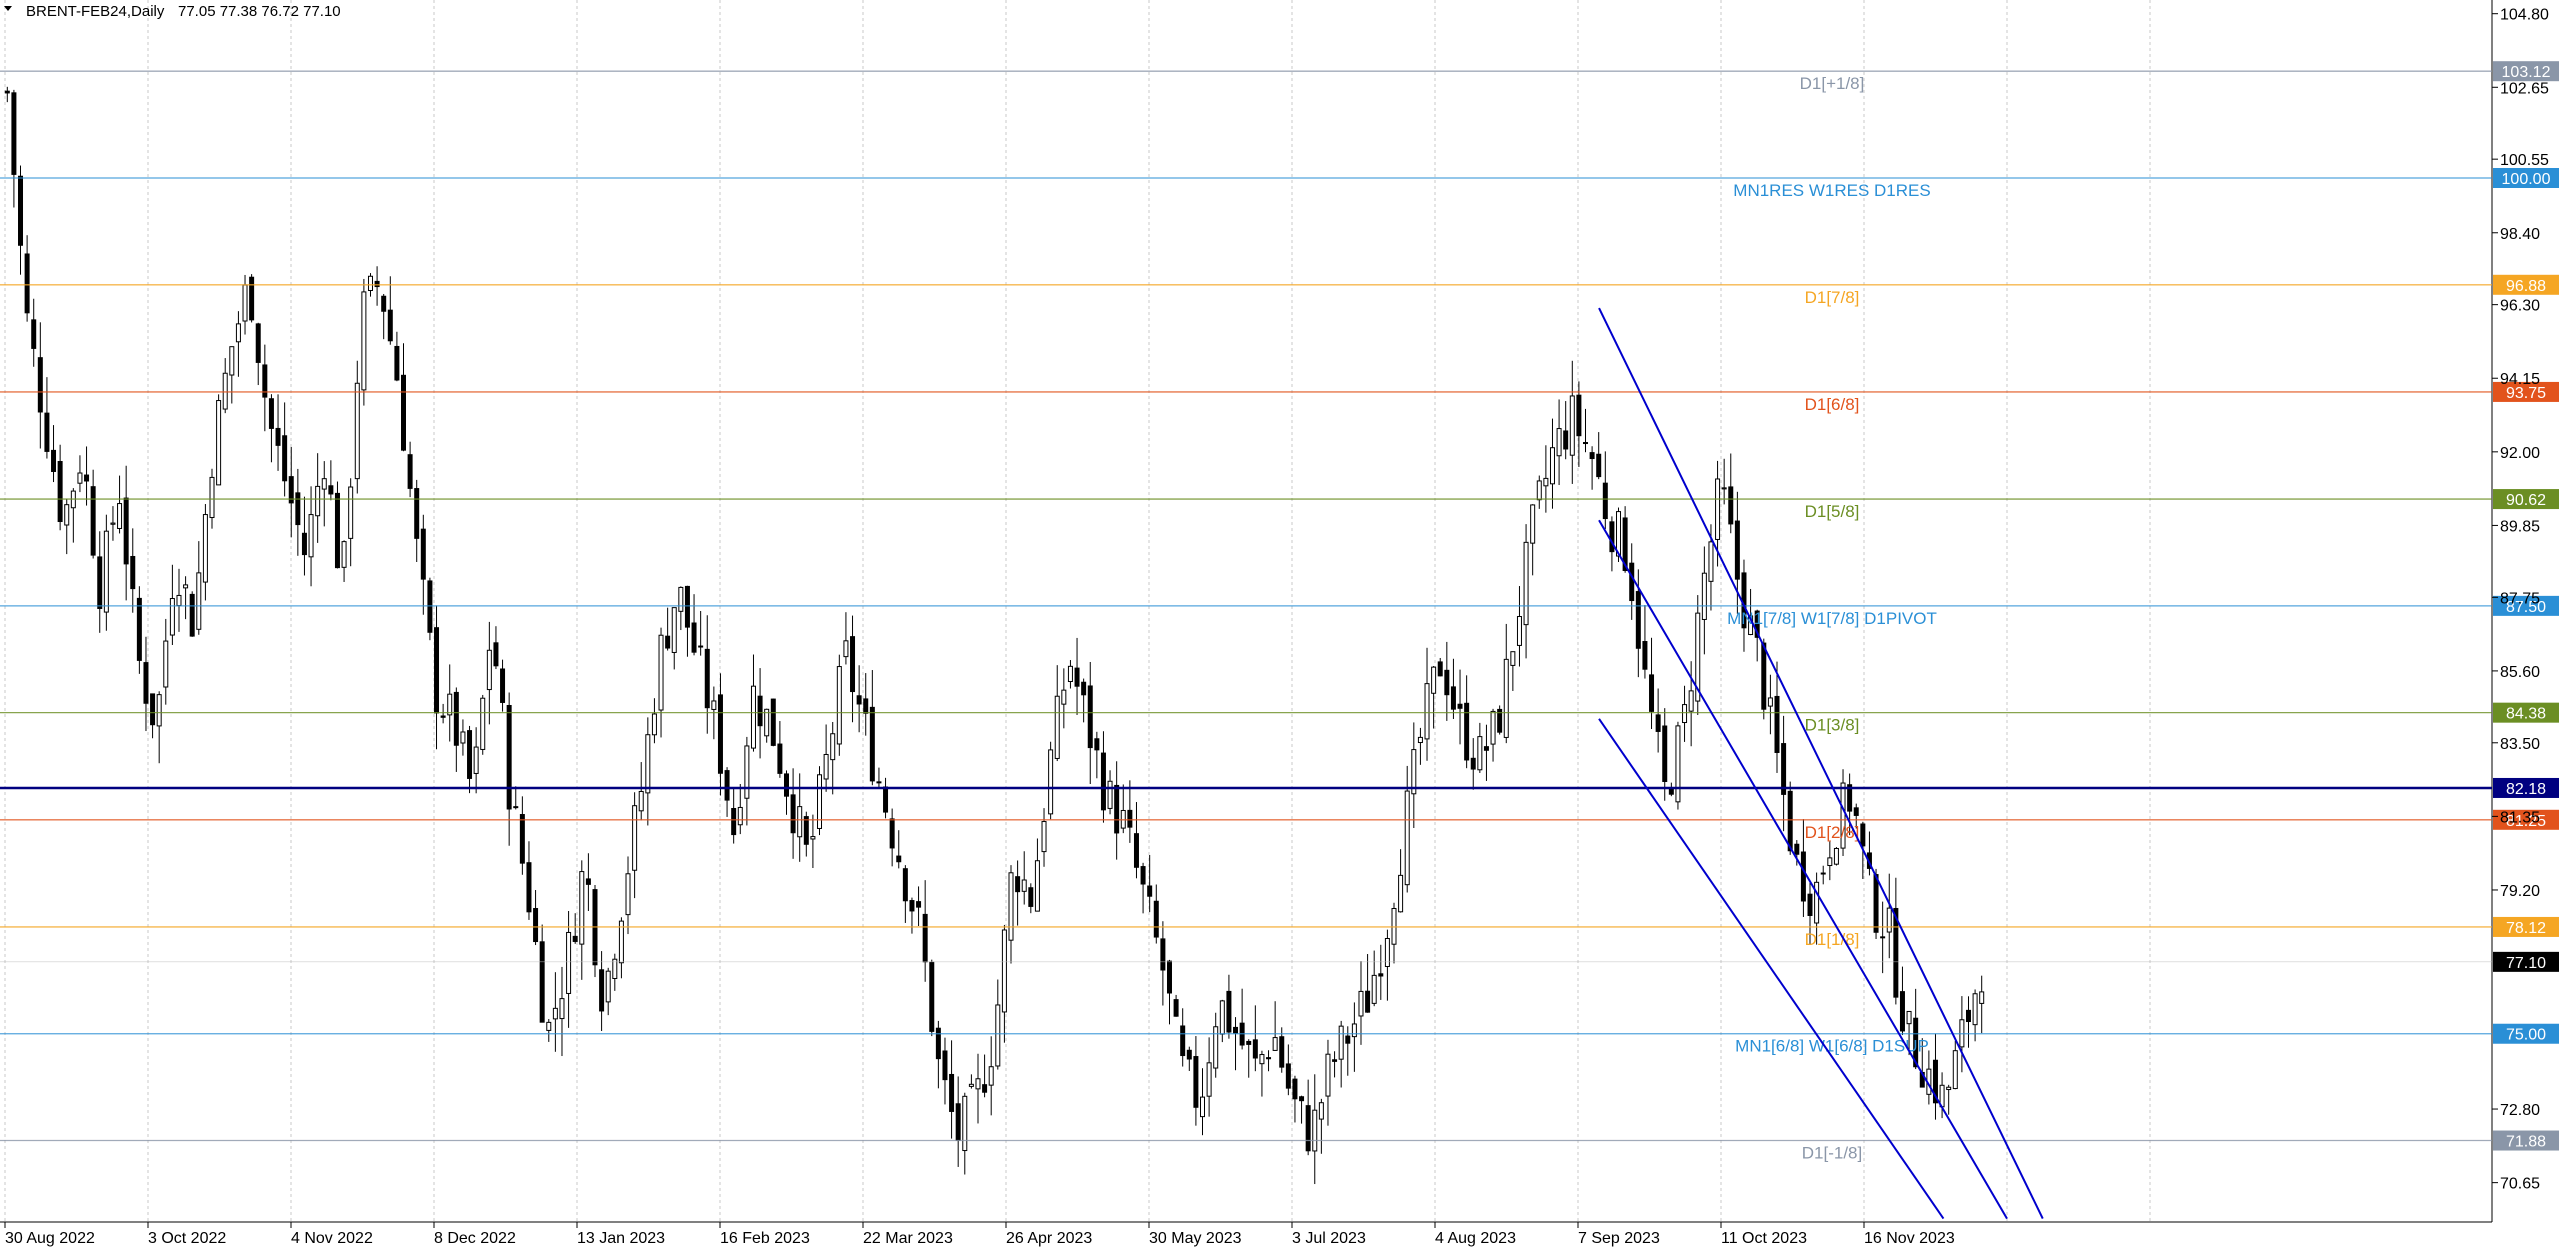  I want to click on symbol-label: BRENT-FEB24,Daily, so click(95, 11).